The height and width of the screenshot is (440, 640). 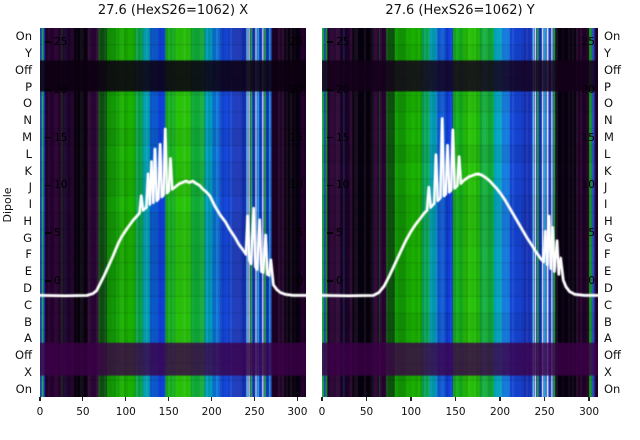 What do you see at coordinates (28, 153) in the screenshot?
I see `row-label-left-l: L` at bounding box center [28, 153].